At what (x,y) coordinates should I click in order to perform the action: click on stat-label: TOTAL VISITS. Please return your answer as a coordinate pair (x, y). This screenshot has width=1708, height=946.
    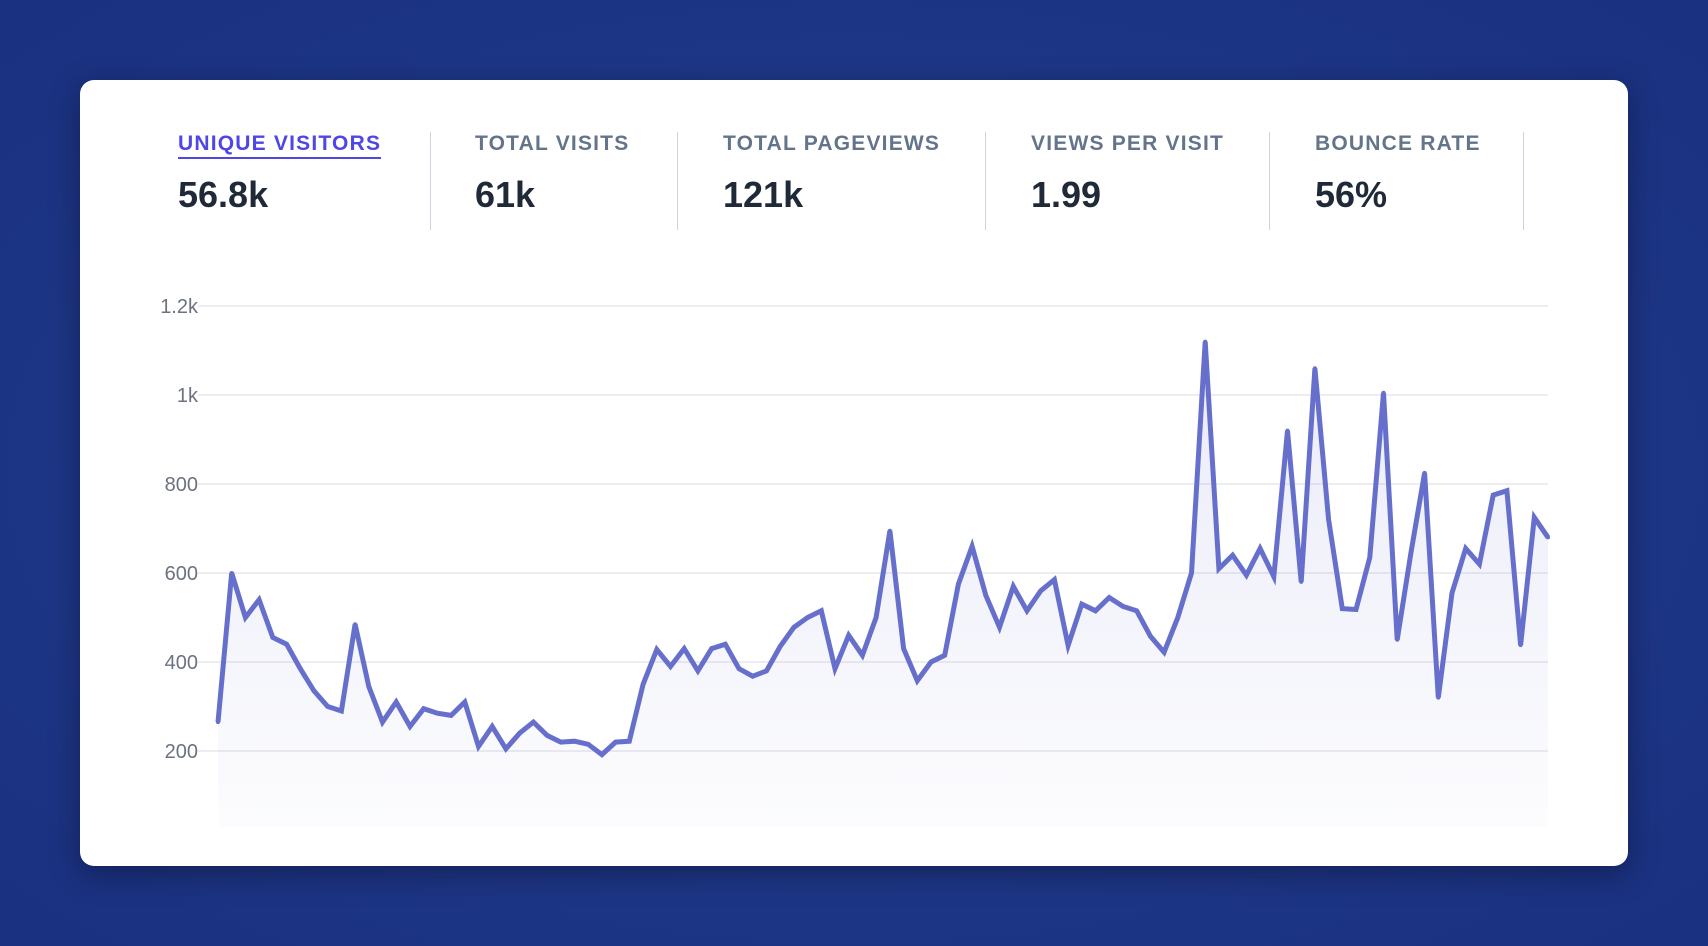
    Looking at the image, I should click on (552, 143).